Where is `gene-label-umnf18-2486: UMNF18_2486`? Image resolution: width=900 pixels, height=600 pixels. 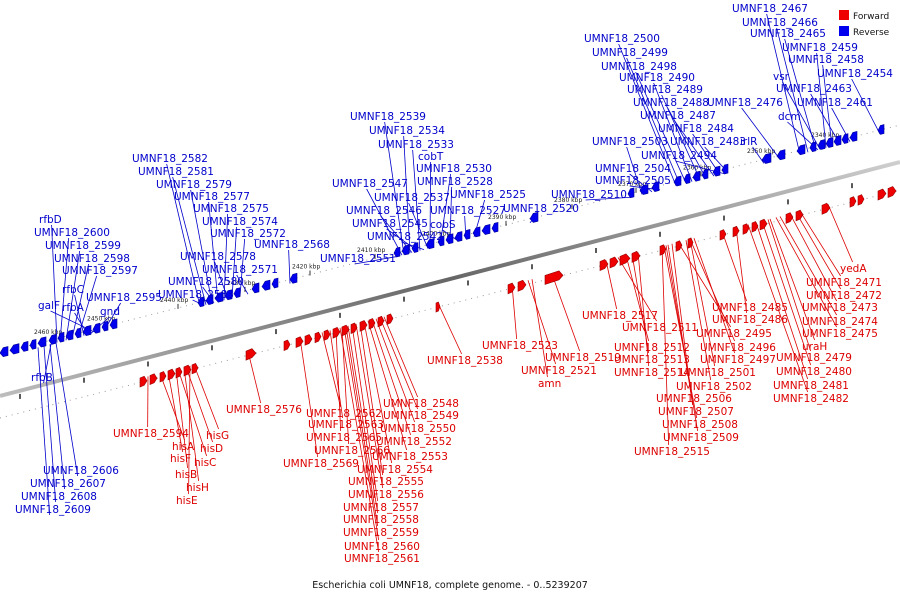
gene-label-umnf18-2486: UMNF18_2486 is located at coordinates (750, 320).